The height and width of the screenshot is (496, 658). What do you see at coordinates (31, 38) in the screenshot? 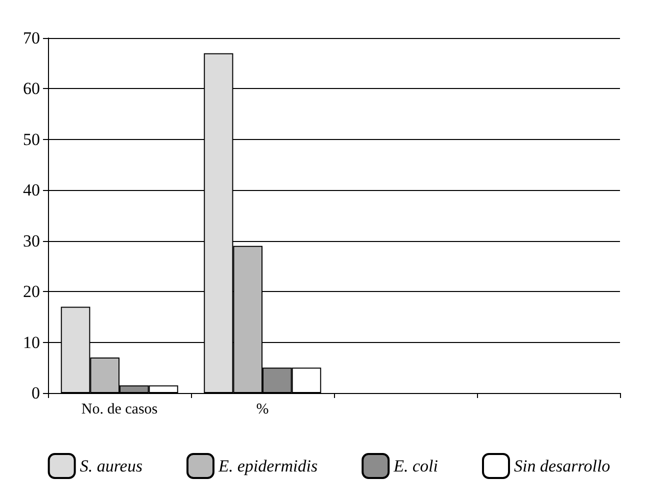
I see `y-tick-label: 70` at bounding box center [31, 38].